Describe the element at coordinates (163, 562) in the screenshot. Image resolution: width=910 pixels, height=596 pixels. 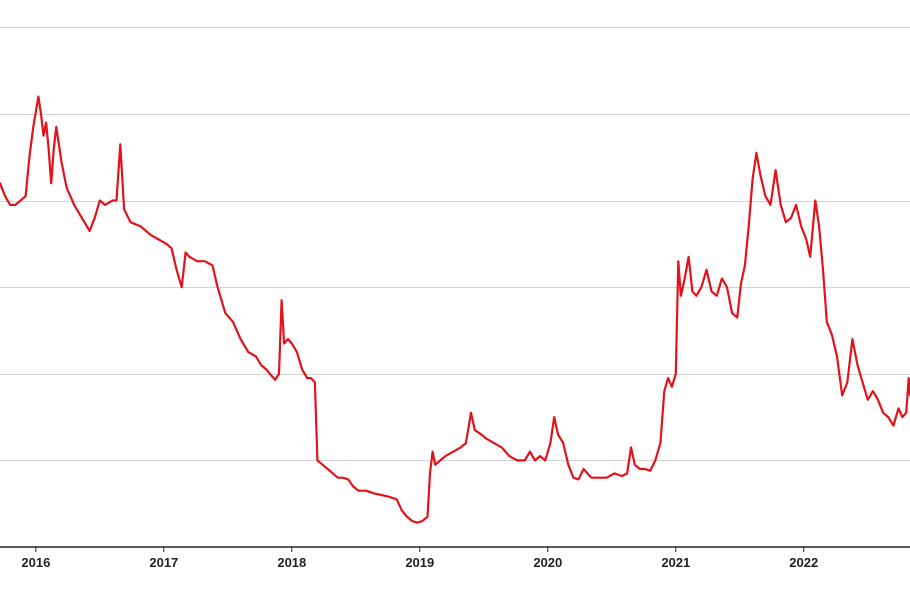
I see `x-tick-label: 2017` at that location.